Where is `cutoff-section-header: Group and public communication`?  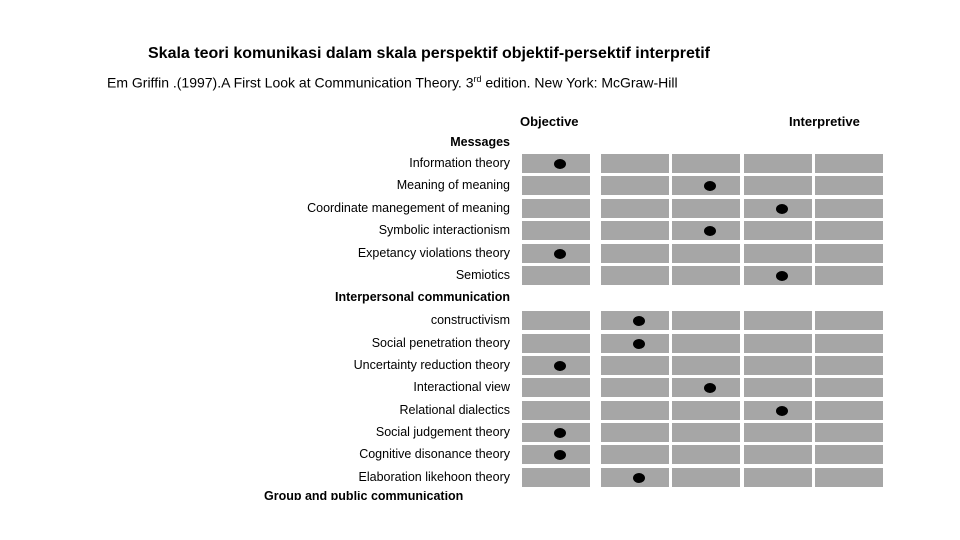
cutoff-section-header: Group and public communication is located at coordinates (389, 495).